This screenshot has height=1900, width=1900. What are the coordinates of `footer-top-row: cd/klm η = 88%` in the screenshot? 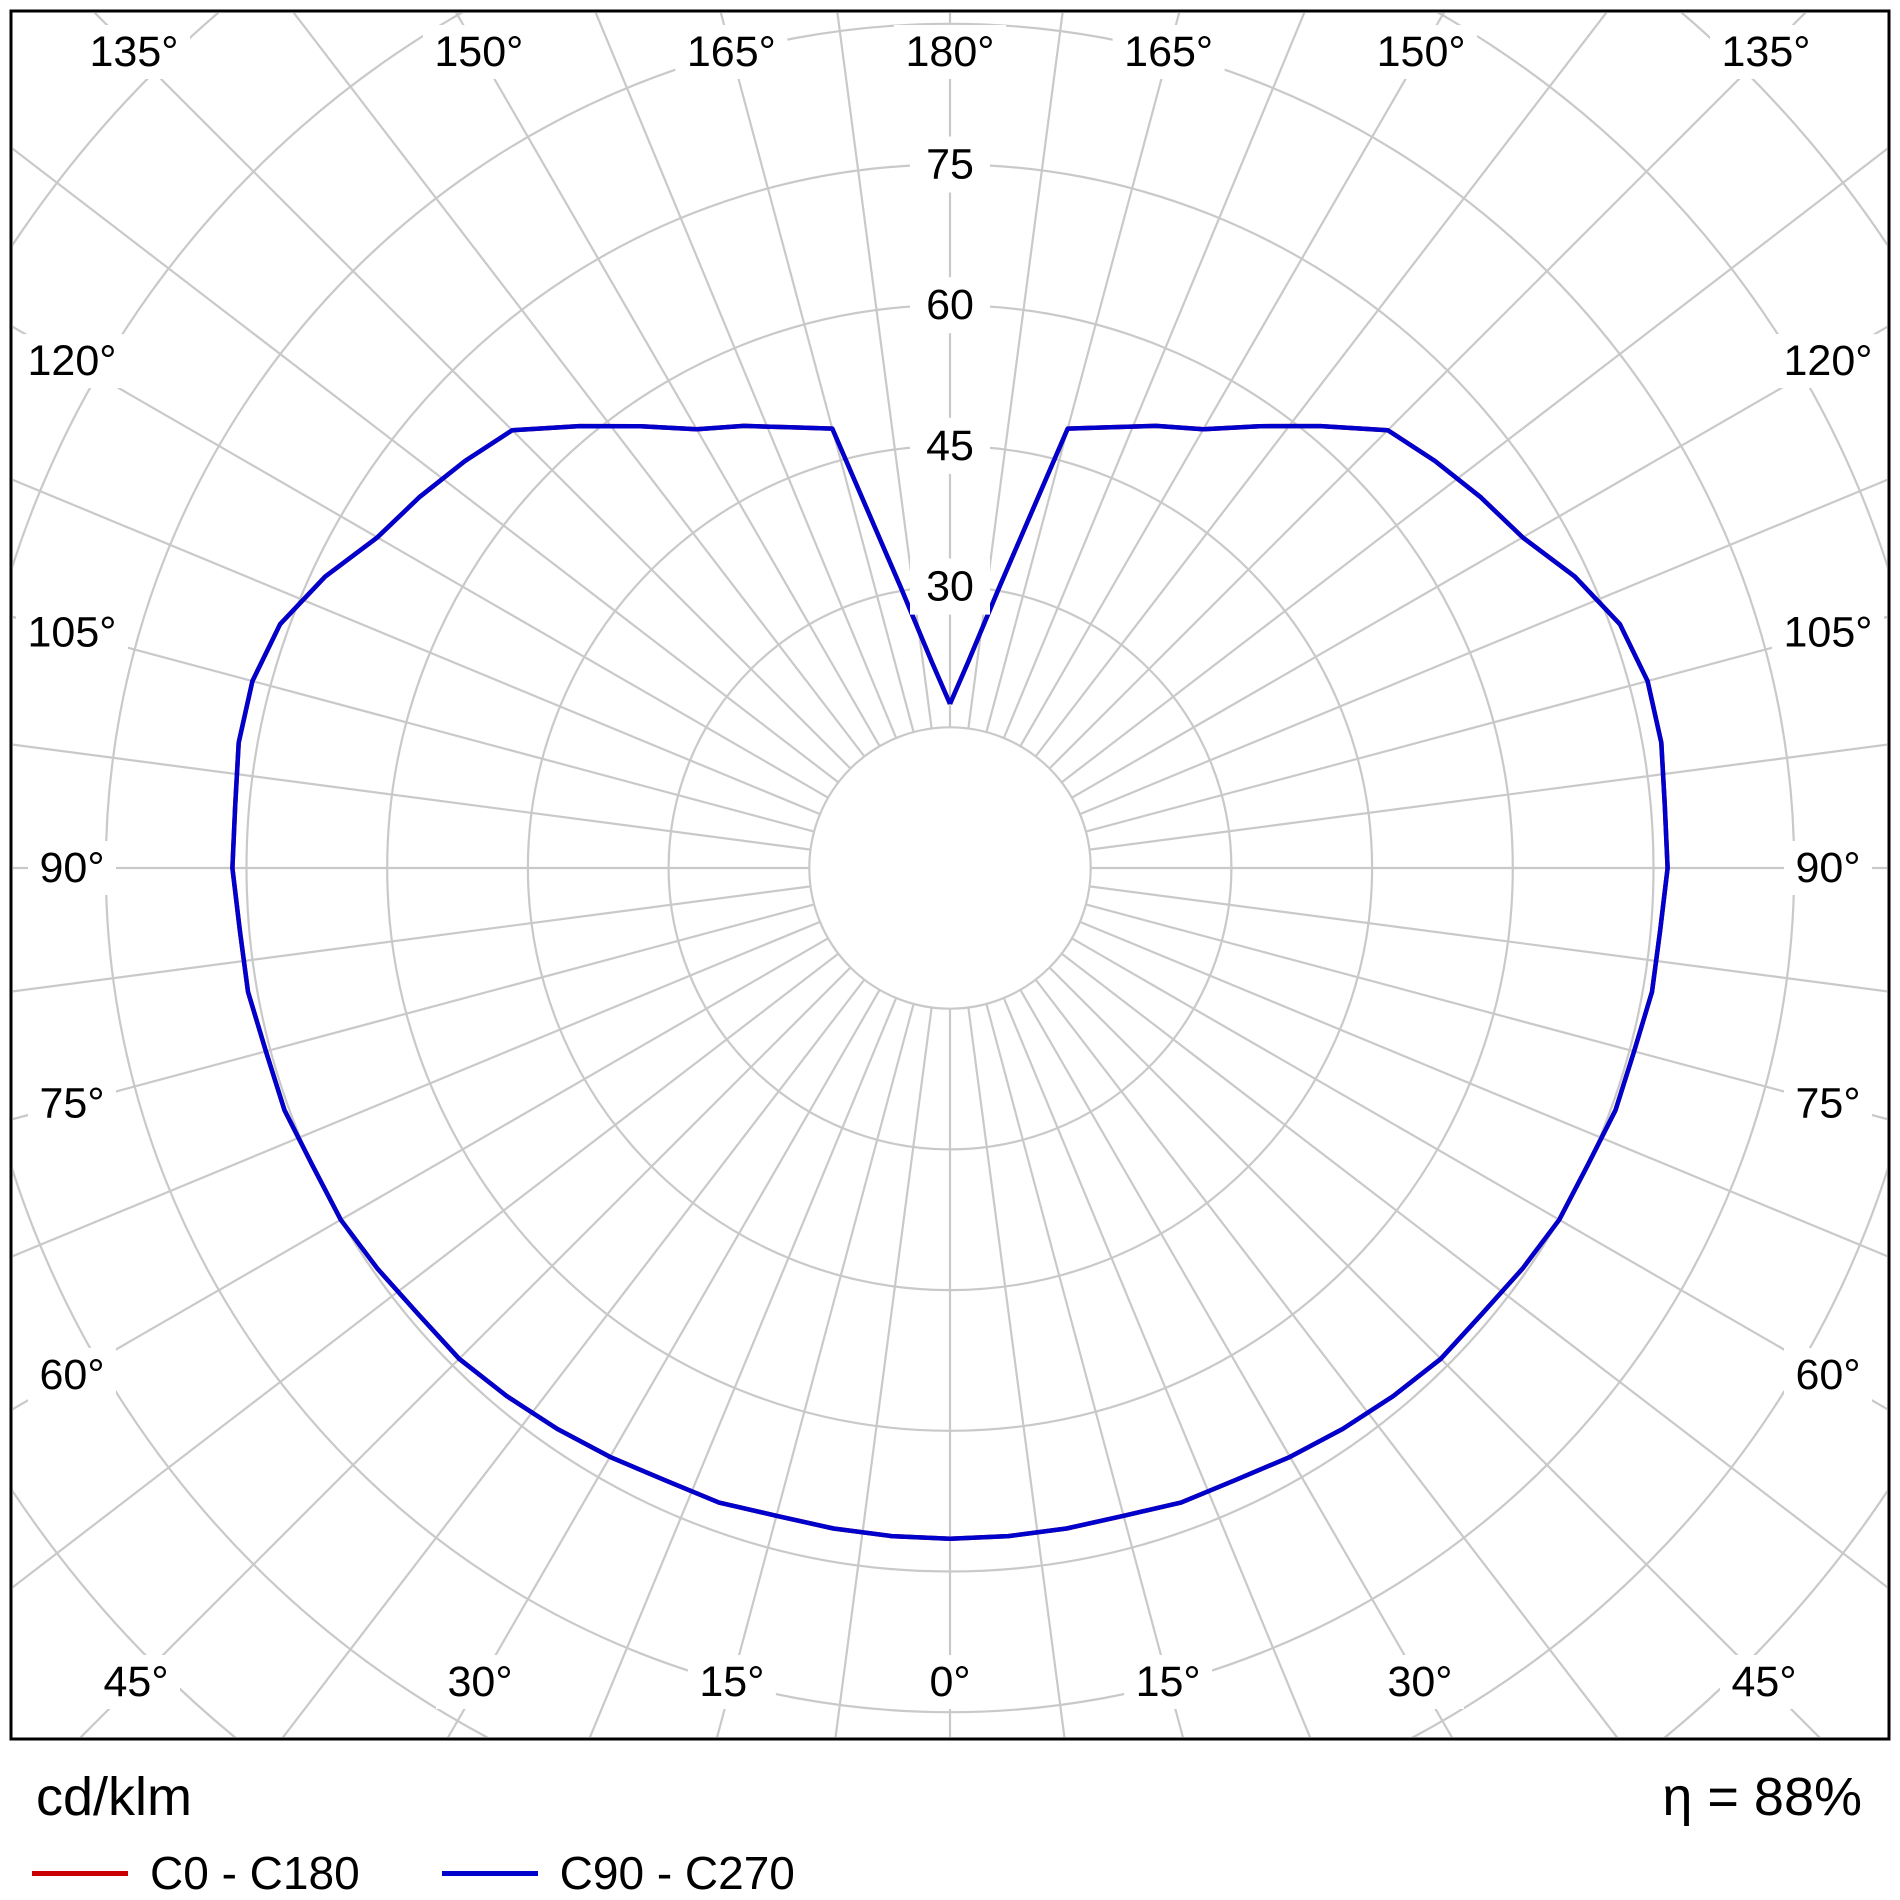 It's located at (950, 1790).